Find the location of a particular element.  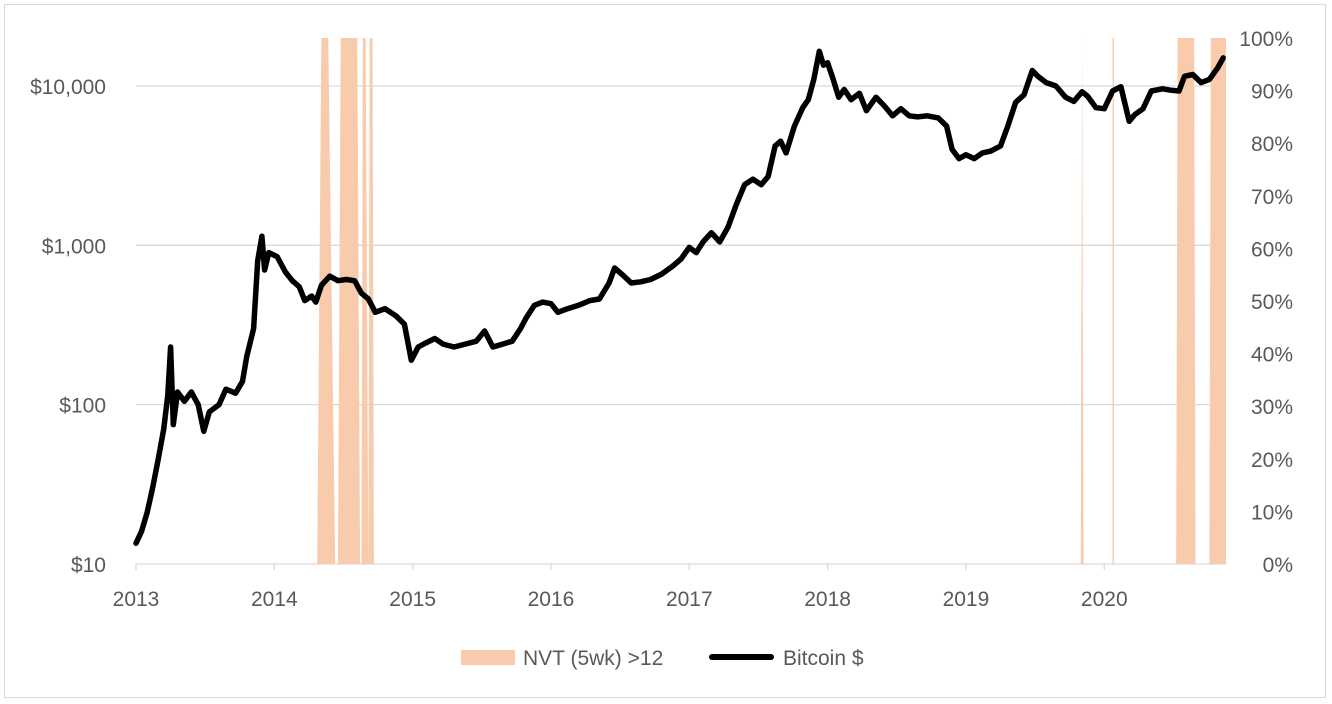

y-right-tick-label-7: 70% is located at coordinates (1272, 197).